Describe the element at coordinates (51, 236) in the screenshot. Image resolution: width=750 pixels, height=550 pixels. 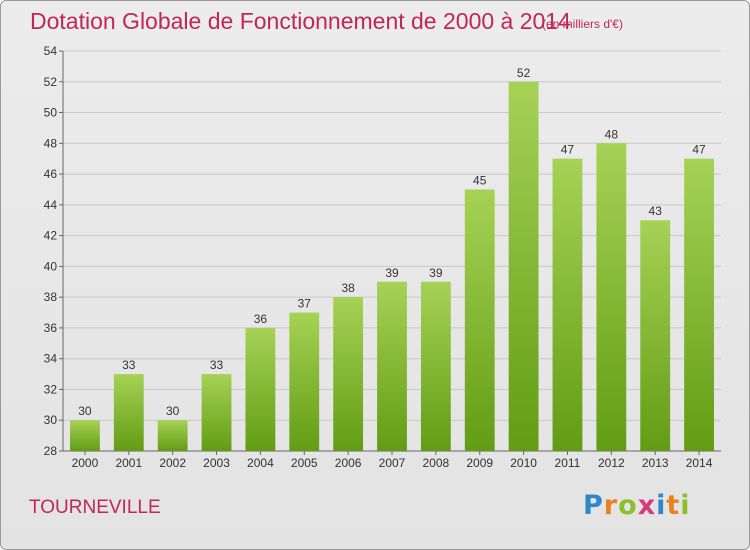
I see `y-tick-label: 42` at that location.